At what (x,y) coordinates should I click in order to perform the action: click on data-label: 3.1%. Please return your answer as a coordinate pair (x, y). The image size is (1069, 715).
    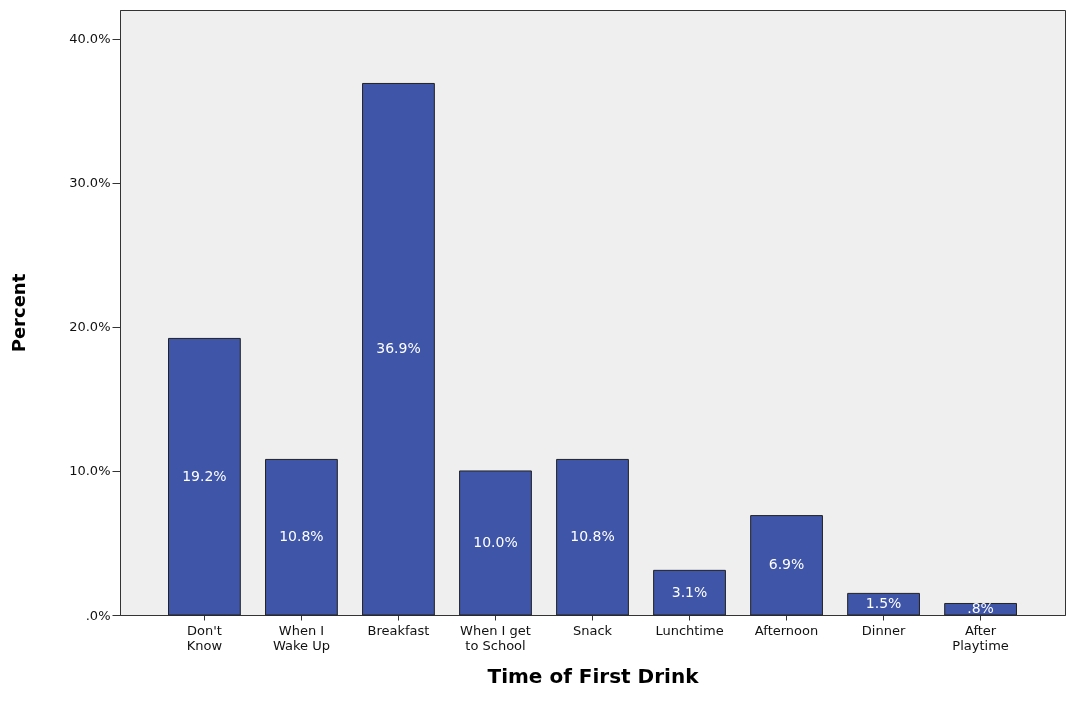
    Looking at the image, I should click on (689, 591).